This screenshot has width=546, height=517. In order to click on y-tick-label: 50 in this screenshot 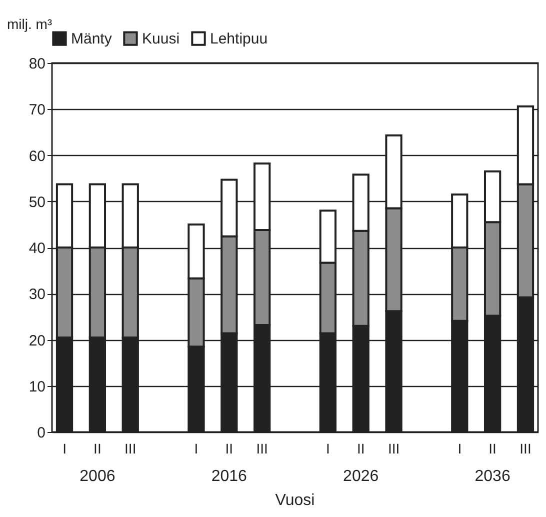, I will do `click(37, 202)`.